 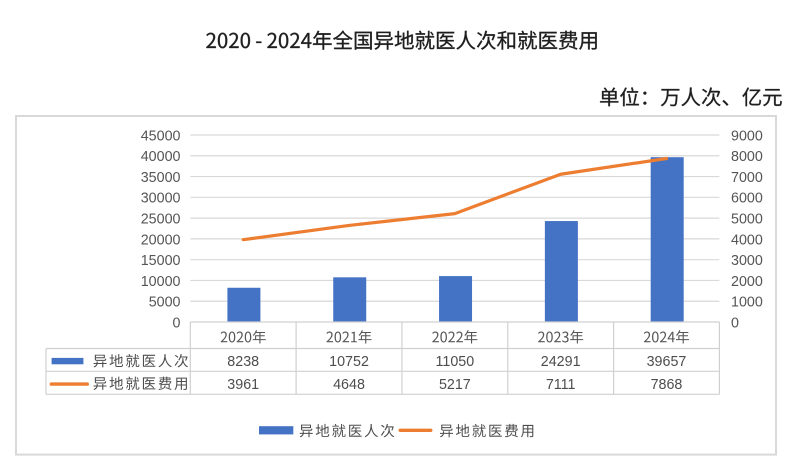 What do you see at coordinates (747, 199) in the screenshot?
I see `svg-text: 6000` at bounding box center [747, 199].